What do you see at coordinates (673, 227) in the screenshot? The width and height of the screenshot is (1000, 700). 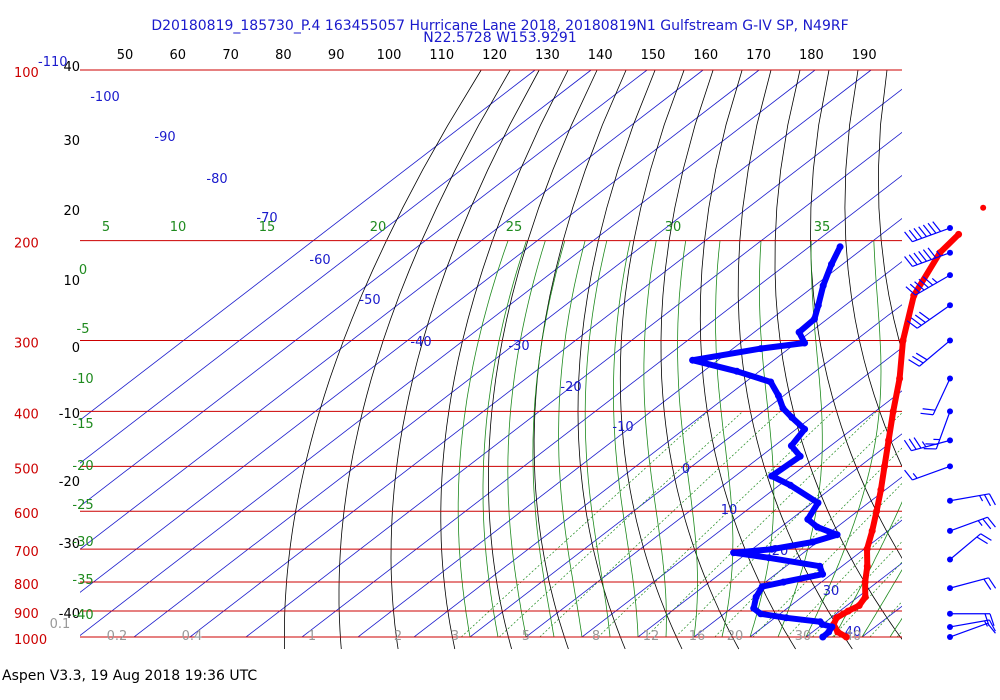 I see `dry-adiabat-label: 30` at bounding box center [673, 227].